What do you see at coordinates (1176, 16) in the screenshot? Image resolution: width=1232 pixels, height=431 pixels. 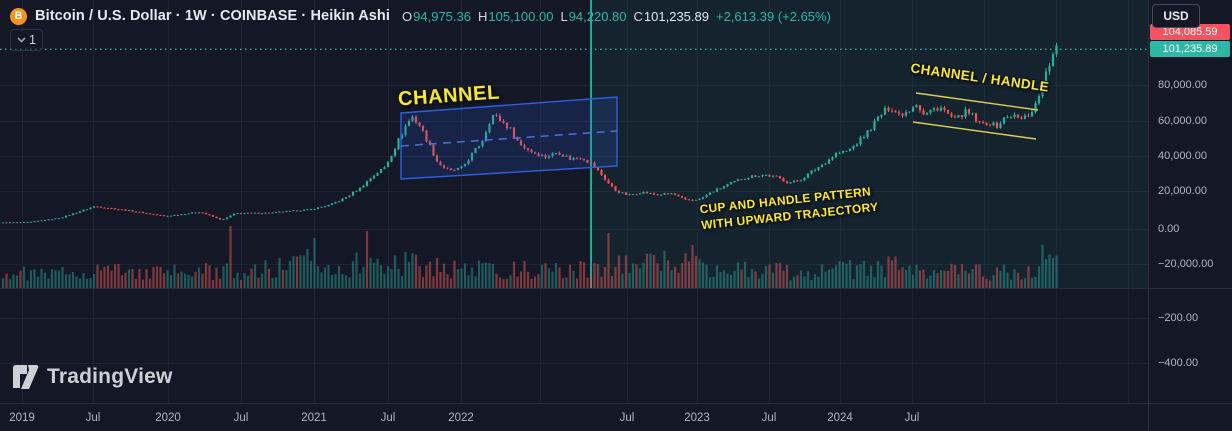 I see `currency-toggle-button: USD` at bounding box center [1176, 16].